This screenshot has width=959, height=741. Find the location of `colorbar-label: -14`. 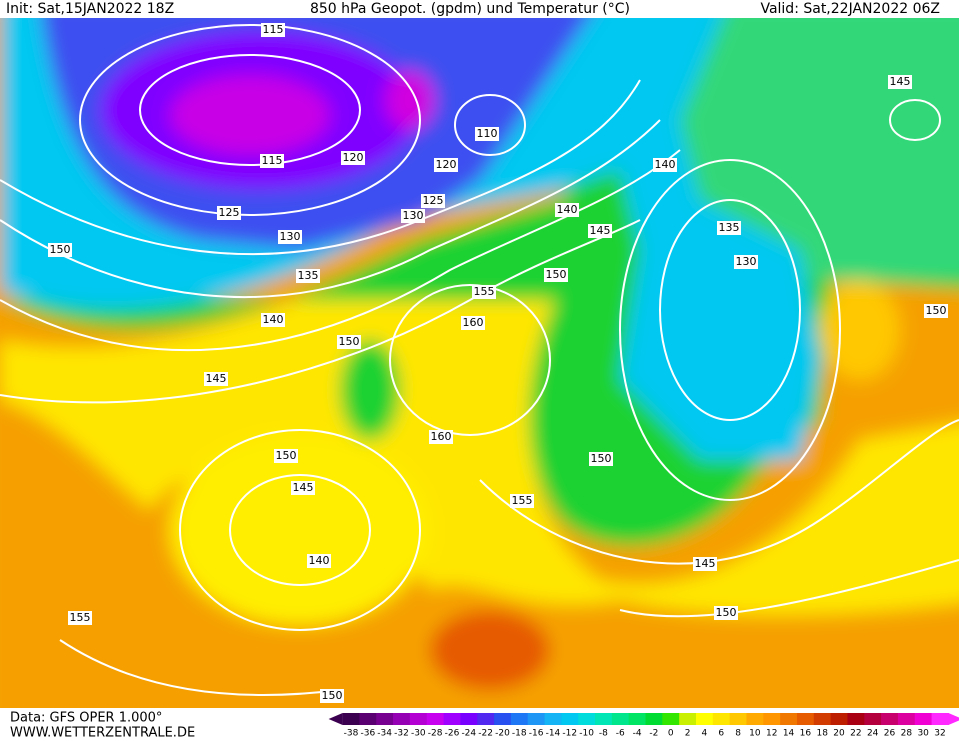

colorbar-label: -14 is located at coordinates (553, 734).